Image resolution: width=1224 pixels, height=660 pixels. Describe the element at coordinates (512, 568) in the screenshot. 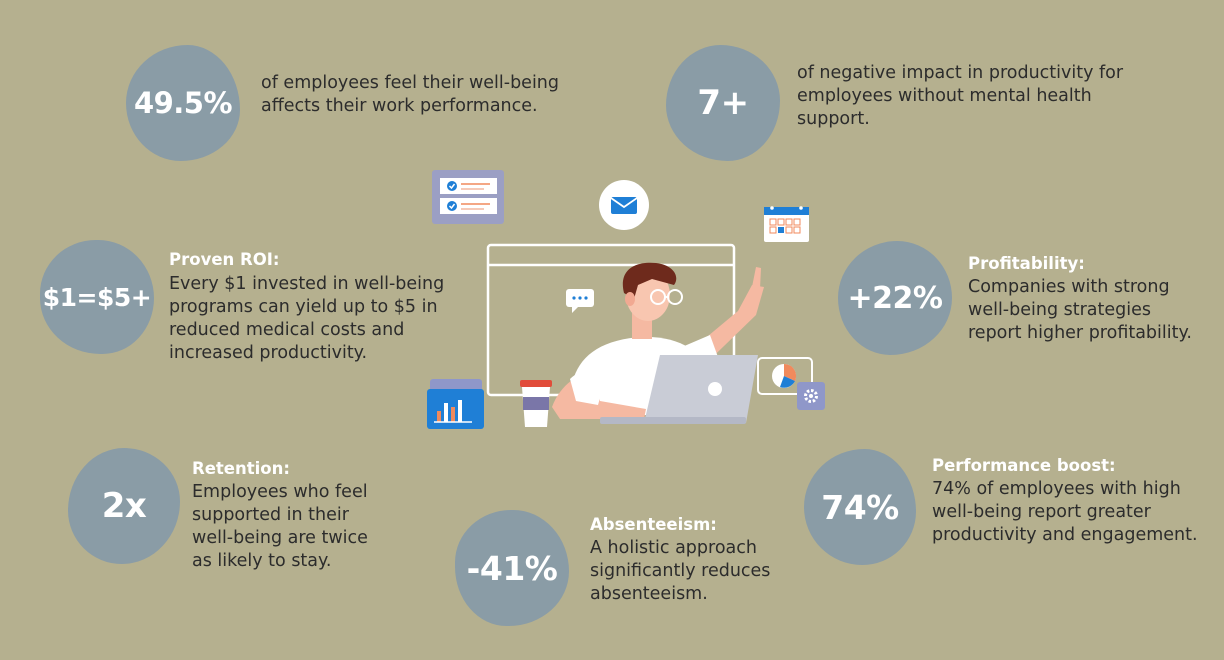

I see `stat-blob-absenteeism: -41%` at that location.